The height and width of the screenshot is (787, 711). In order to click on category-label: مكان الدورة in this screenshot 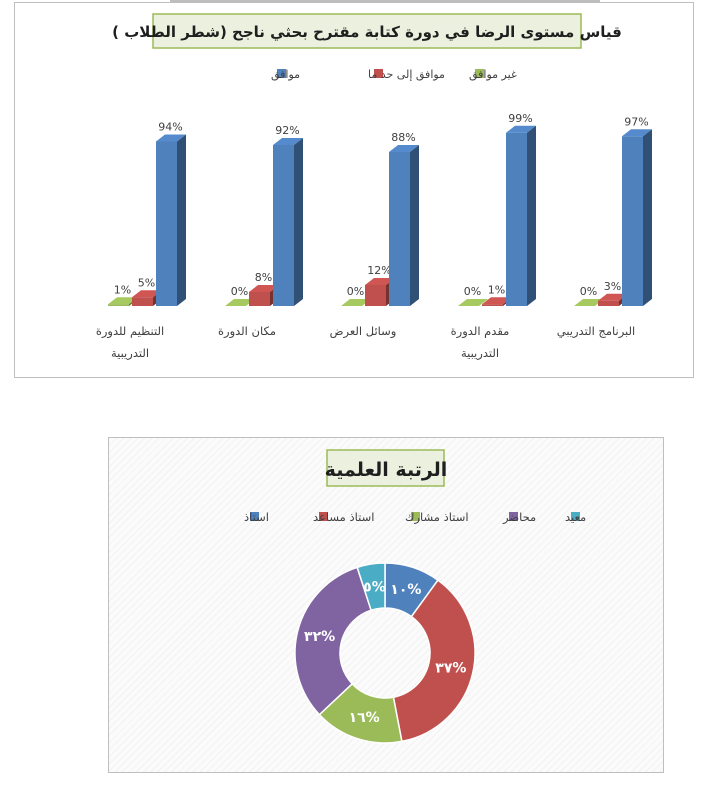, I will do `click(247, 331)`.